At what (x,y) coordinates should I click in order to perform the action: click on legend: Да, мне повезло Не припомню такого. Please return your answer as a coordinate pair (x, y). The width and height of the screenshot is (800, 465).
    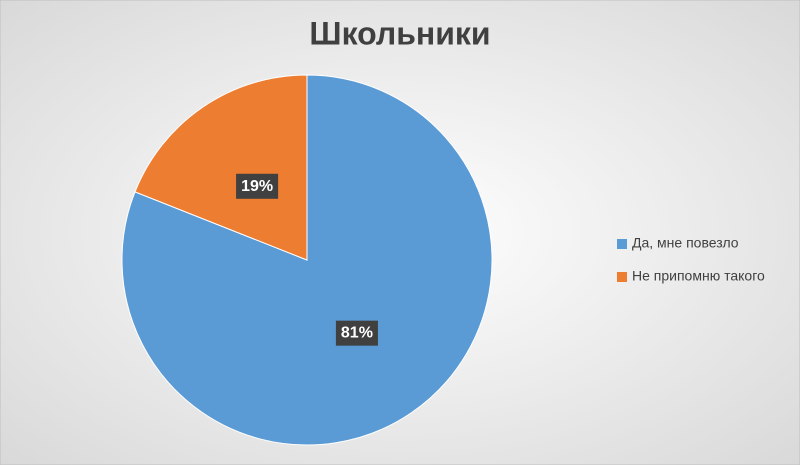
    Looking at the image, I should click on (691, 259).